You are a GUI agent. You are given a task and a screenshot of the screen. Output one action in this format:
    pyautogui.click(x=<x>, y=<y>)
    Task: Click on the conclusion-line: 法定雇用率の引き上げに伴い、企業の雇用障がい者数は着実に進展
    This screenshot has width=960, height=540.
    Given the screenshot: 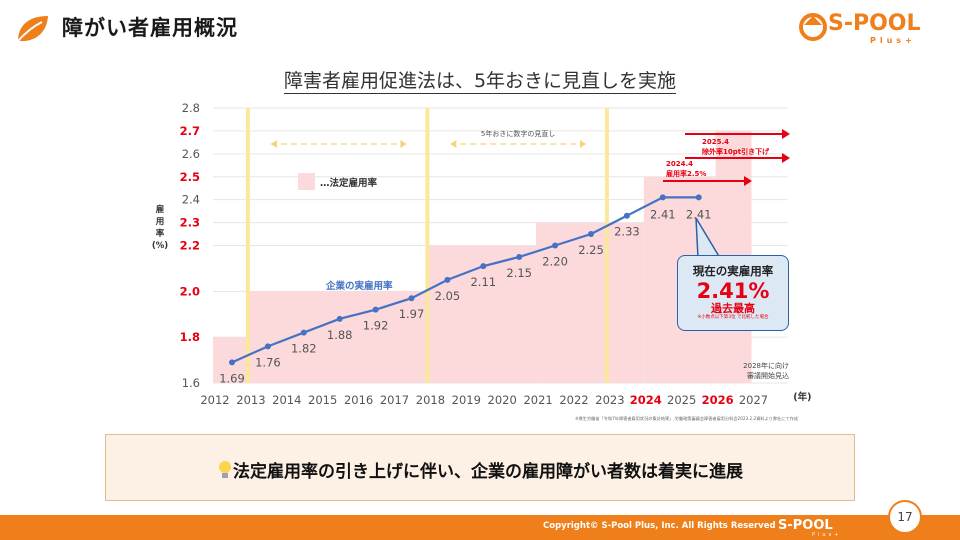 What is the action you would take?
    pyautogui.click(x=480, y=469)
    